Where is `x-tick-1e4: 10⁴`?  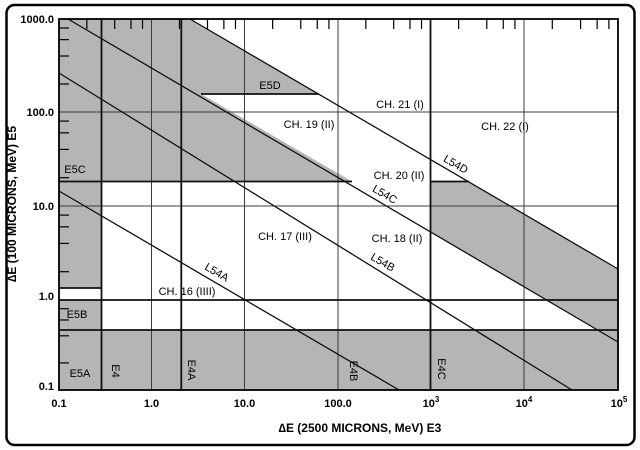
x-tick-1e4: 10⁴ is located at coordinates (524, 402).